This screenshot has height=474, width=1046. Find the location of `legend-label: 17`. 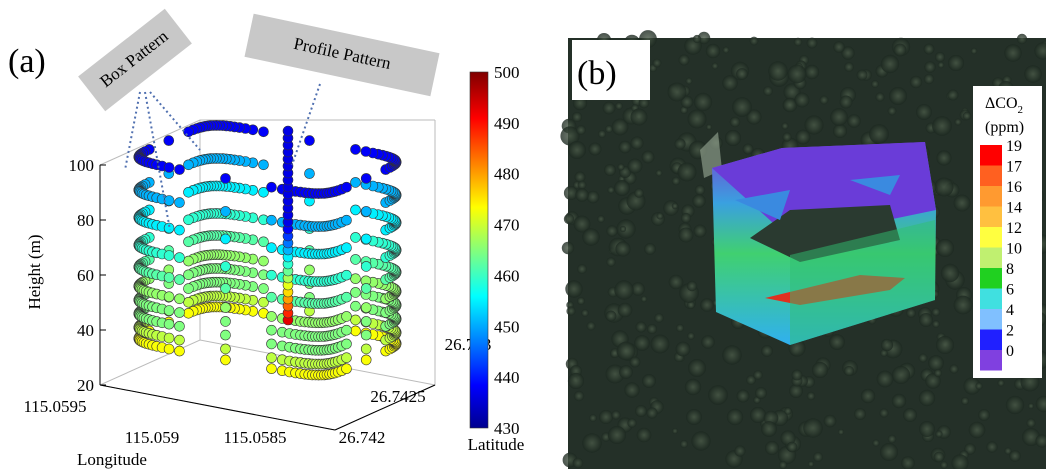

legend-label: 17 is located at coordinates (1014, 167).